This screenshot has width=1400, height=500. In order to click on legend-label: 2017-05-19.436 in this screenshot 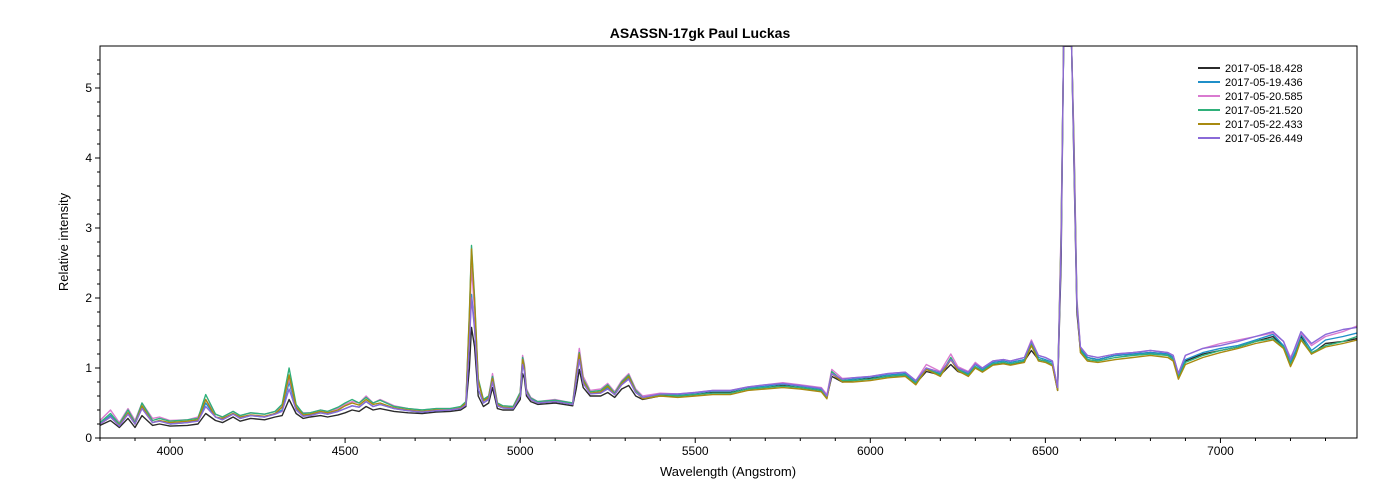, I will do `click(1264, 83)`.